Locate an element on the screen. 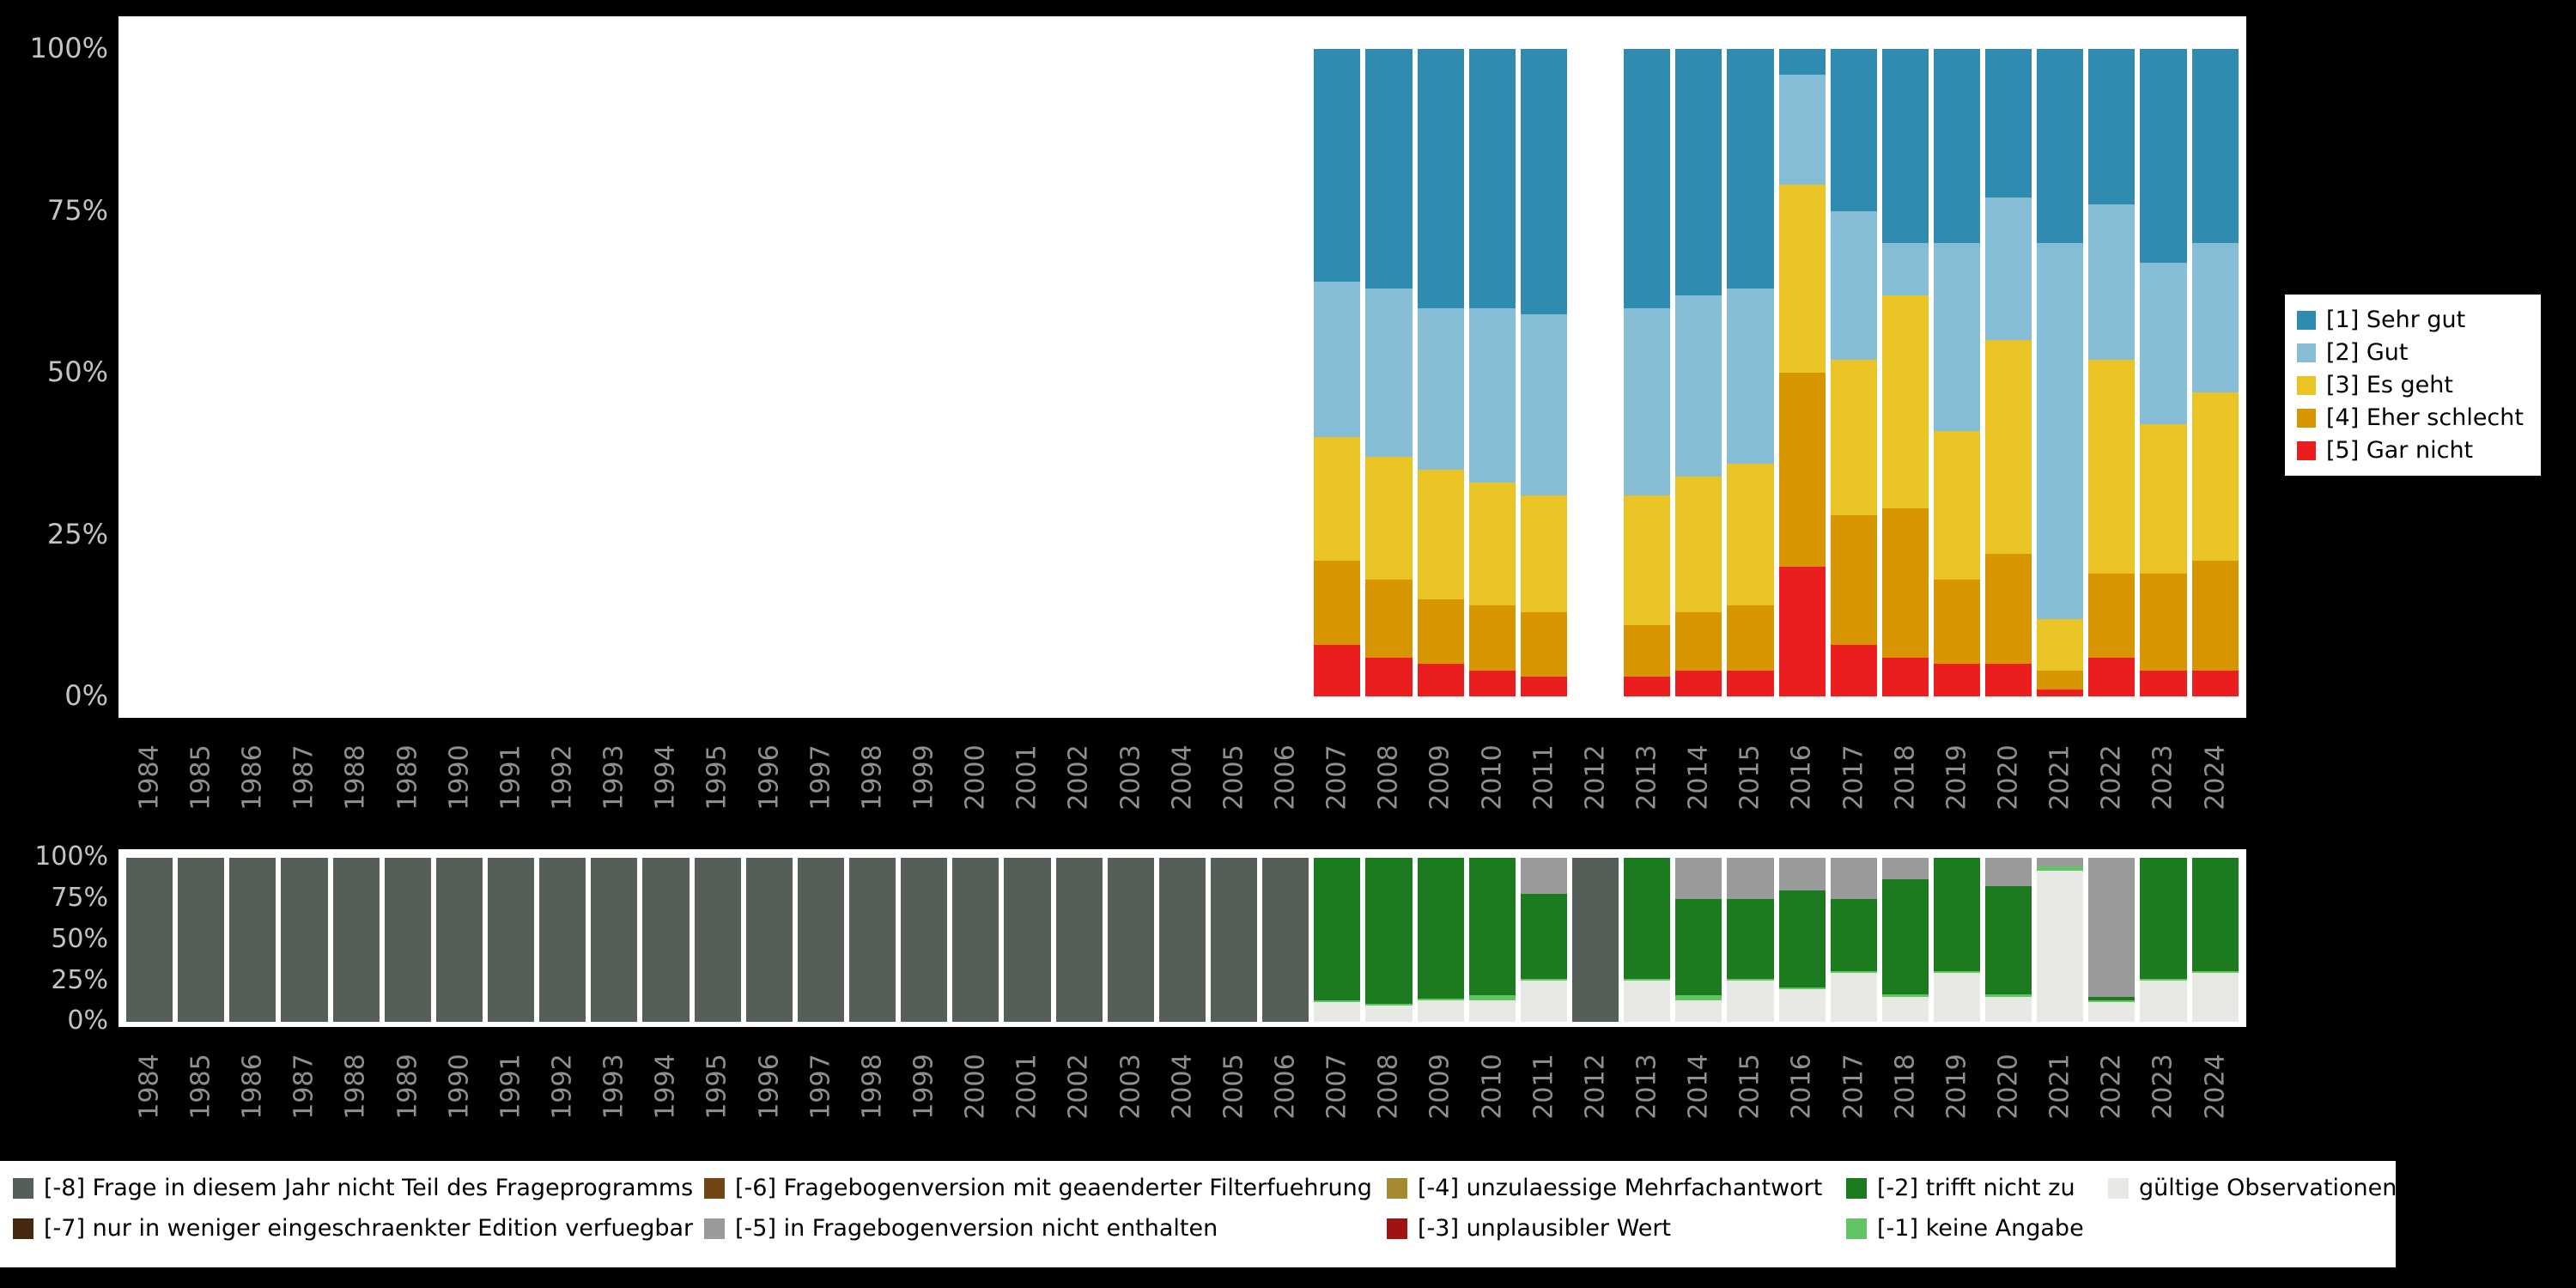 The height and width of the screenshot is (1288, 2576). bar-column-1992 is located at coordinates (563, 940).